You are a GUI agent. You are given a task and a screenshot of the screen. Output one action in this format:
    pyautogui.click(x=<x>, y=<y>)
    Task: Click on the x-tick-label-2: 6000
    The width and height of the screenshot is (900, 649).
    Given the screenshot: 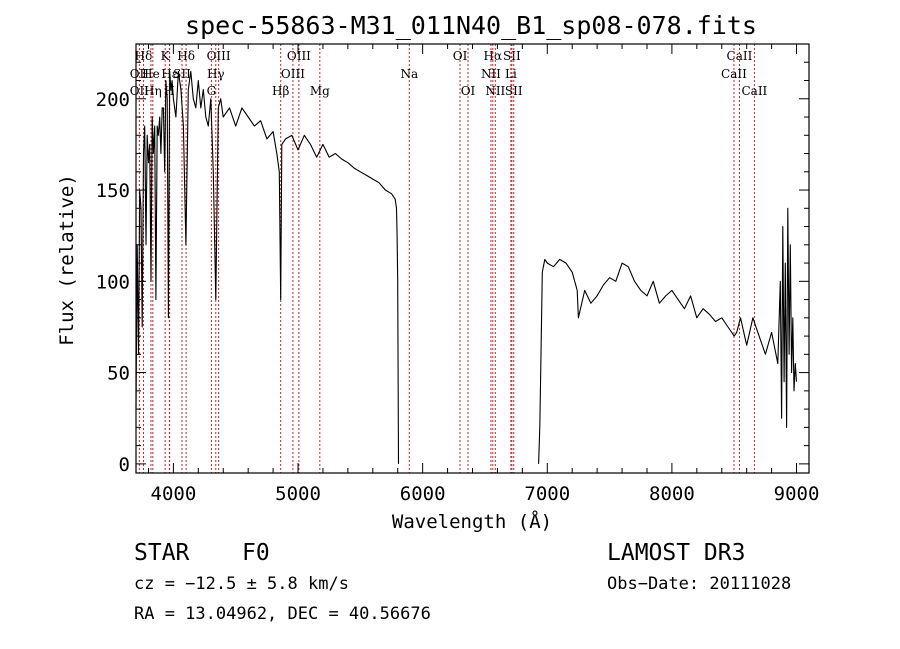 What is the action you would take?
    pyautogui.click(x=423, y=494)
    